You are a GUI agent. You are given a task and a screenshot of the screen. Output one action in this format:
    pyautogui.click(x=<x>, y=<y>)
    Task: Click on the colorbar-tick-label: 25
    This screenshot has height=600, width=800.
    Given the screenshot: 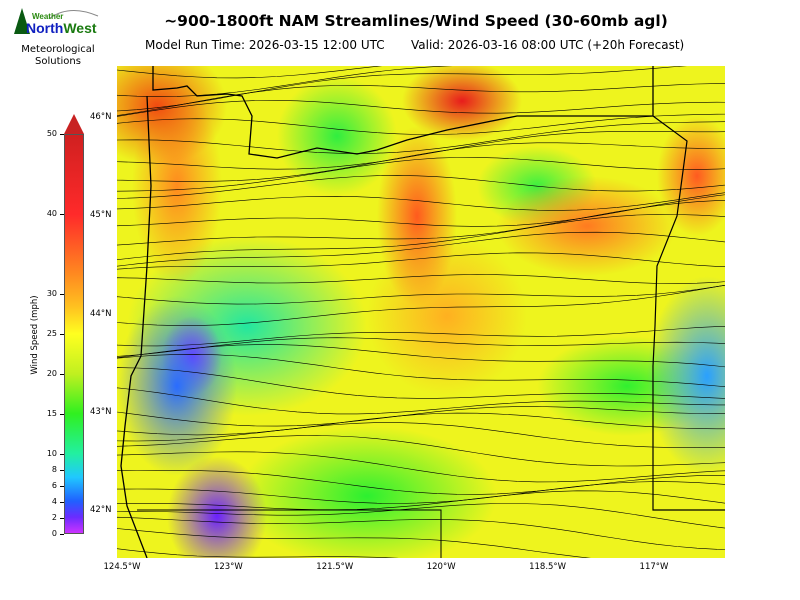 What is the action you would take?
    pyautogui.click(x=51, y=333)
    